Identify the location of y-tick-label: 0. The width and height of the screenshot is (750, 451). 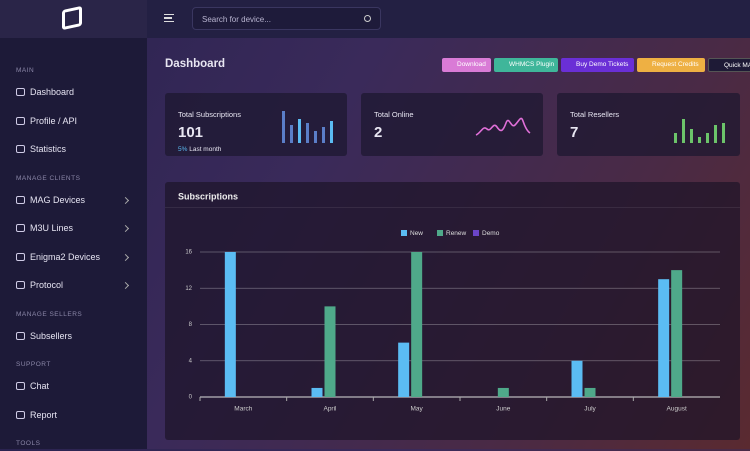
(191, 398).